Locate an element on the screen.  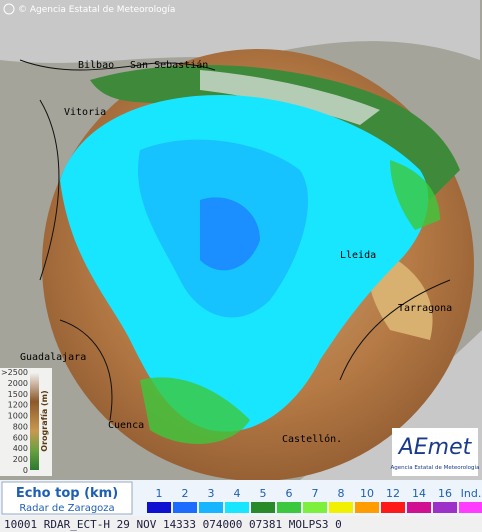
orography-label: 1200 is located at coordinates (18, 405).